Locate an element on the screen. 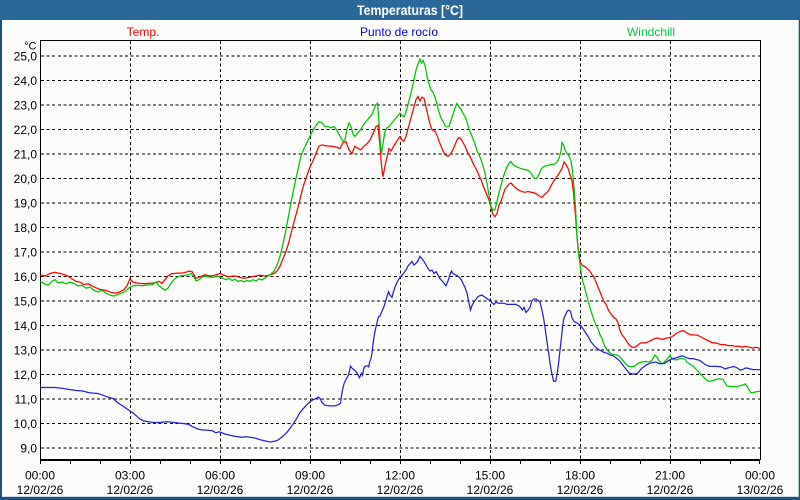 This screenshot has height=500, width=800. svg-text: 17,0 is located at coordinates (26, 253).